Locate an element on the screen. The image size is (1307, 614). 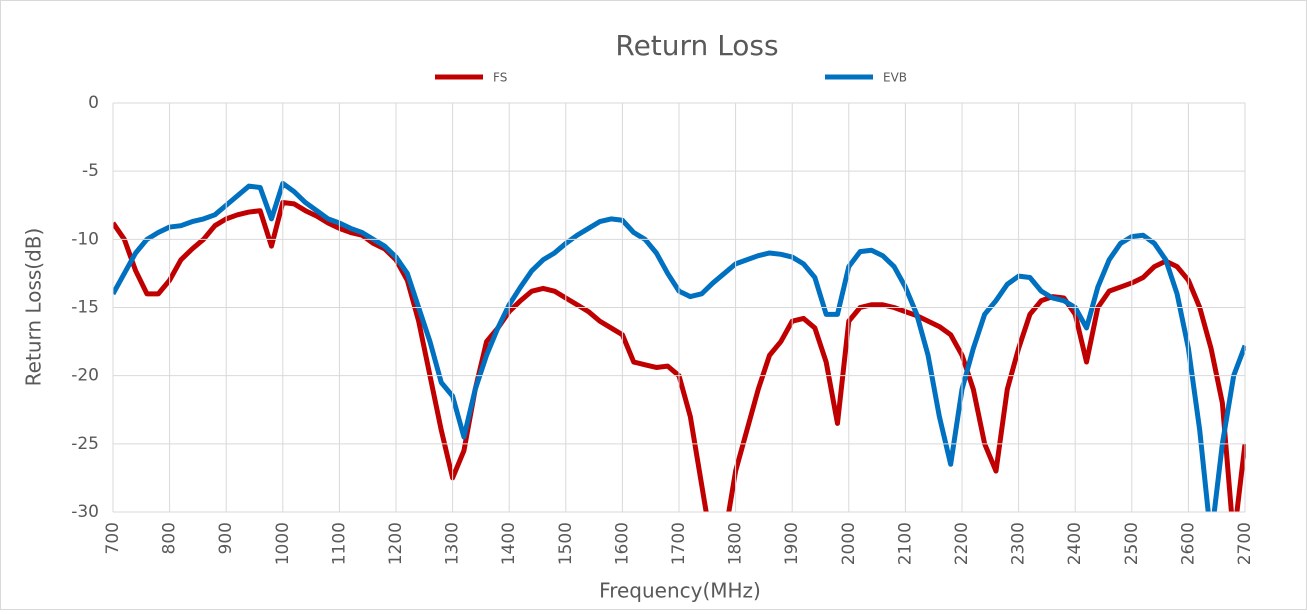
y-tick-label: -10 is located at coordinates (85, 239).